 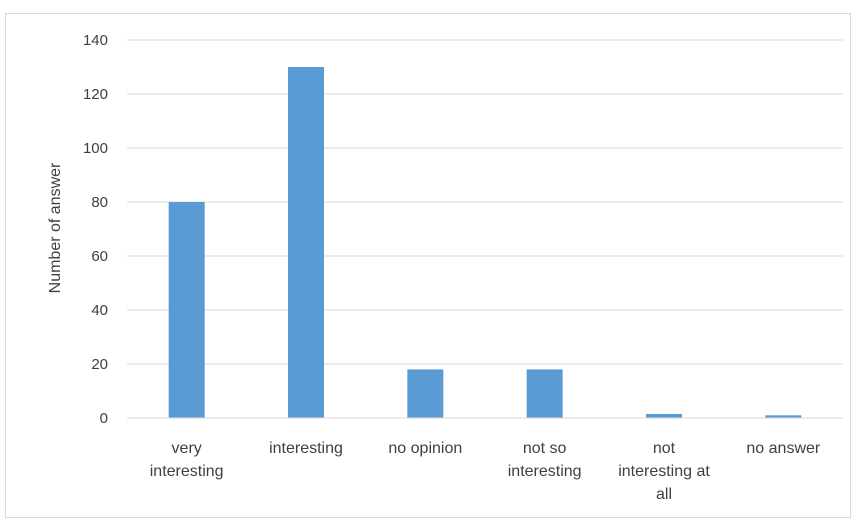 What do you see at coordinates (99, 364) in the screenshot?
I see `y-tick-label: 20` at bounding box center [99, 364].